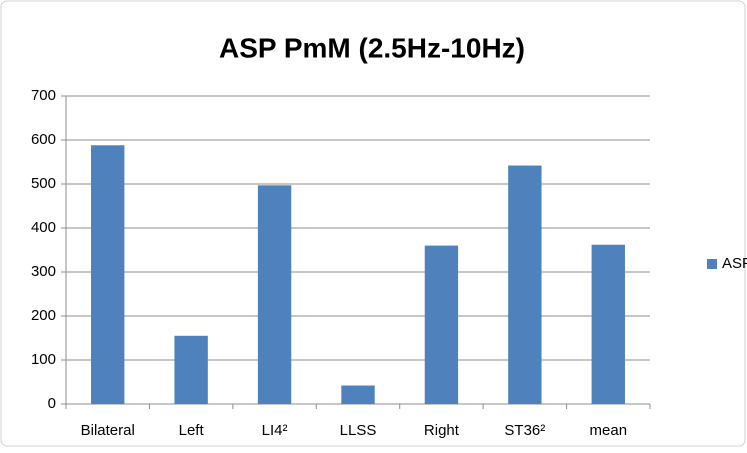 The width and height of the screenshot is (747, 453). I want to click on y-tick-label: 100, so click(43, 359).